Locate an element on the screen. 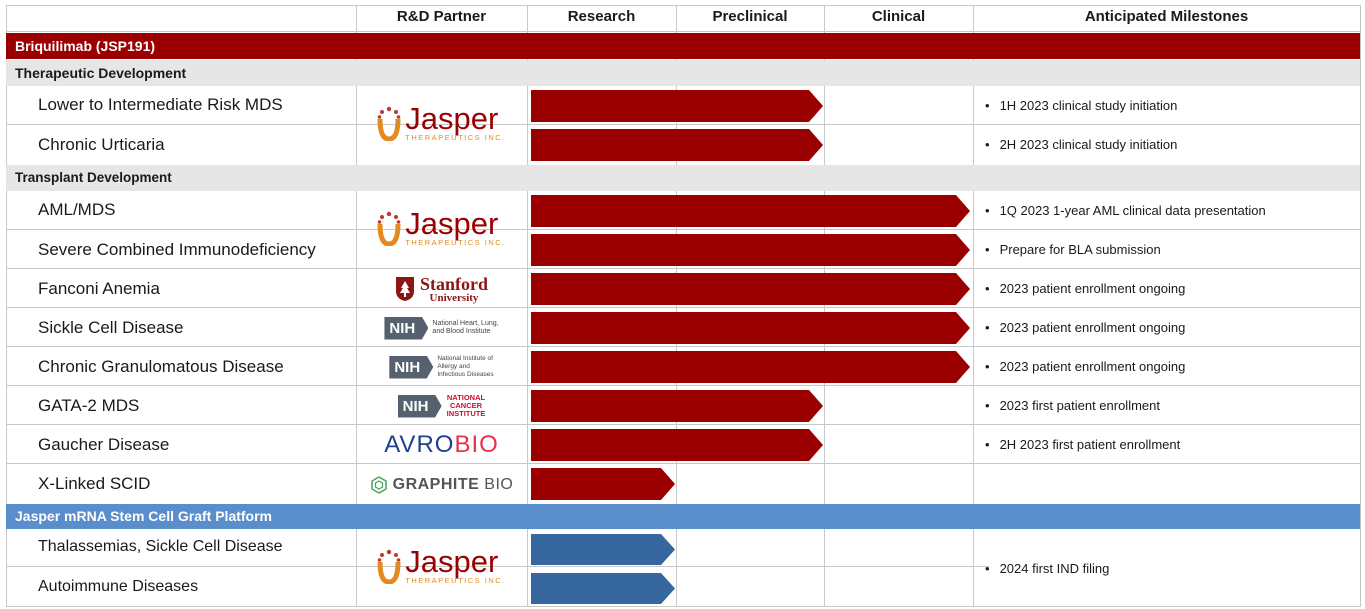 Image resolution: width=1365 pixels, height=609 pixels. nci-line2: CANCER is located at coordinates (466, 405).